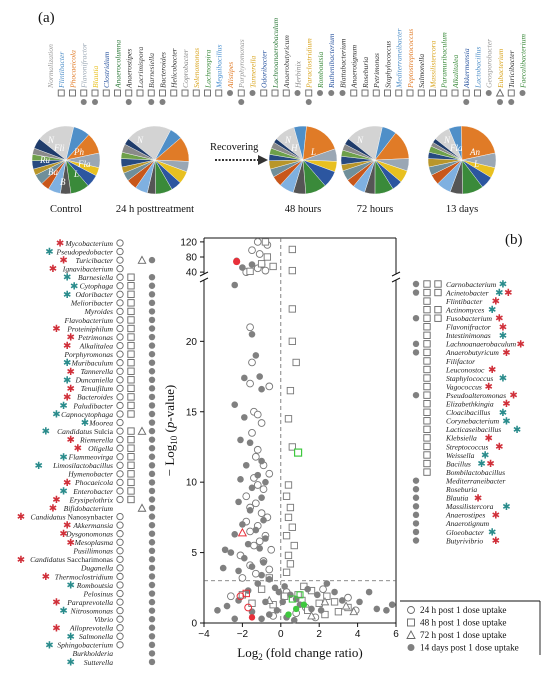 The height and width of the screenshot is (685, 550). What do you see at coordinates (297, 74) in the screenshot?
I see `top-genus-label: Herbinix` at bounding box center [297, 74].